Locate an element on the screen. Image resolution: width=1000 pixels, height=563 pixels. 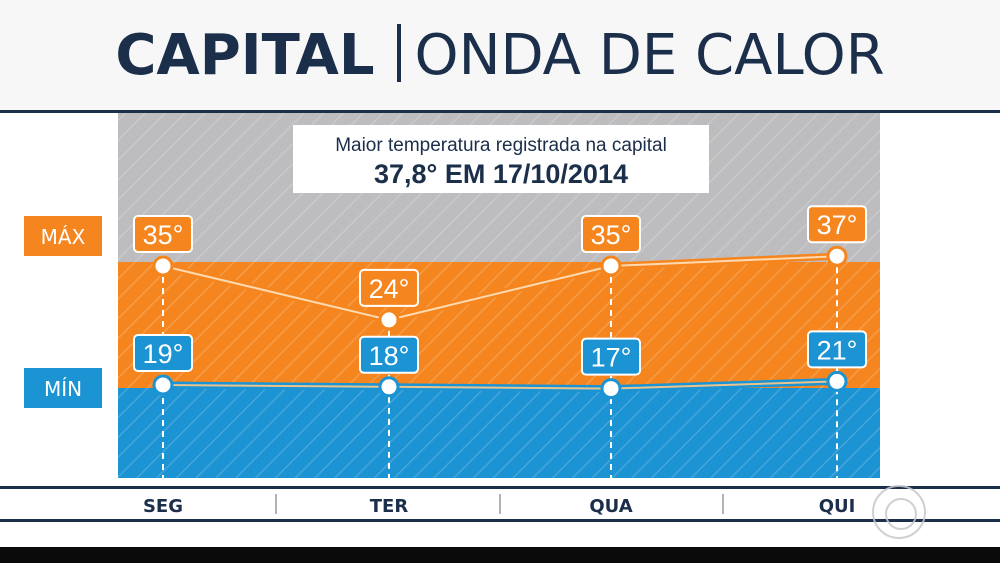
max-label-text: 37° is located at coordinates (837, 225).